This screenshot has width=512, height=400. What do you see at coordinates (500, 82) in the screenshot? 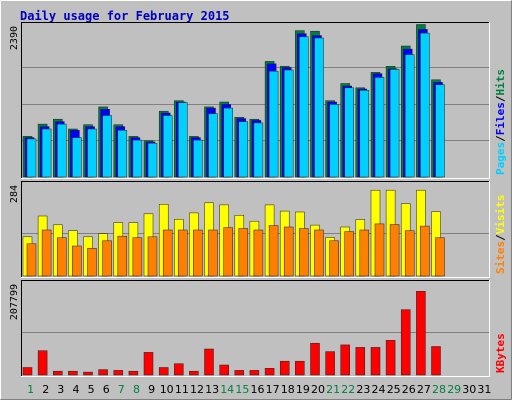
I see `legend-hits: Hits` at bounding box center [500, 82].